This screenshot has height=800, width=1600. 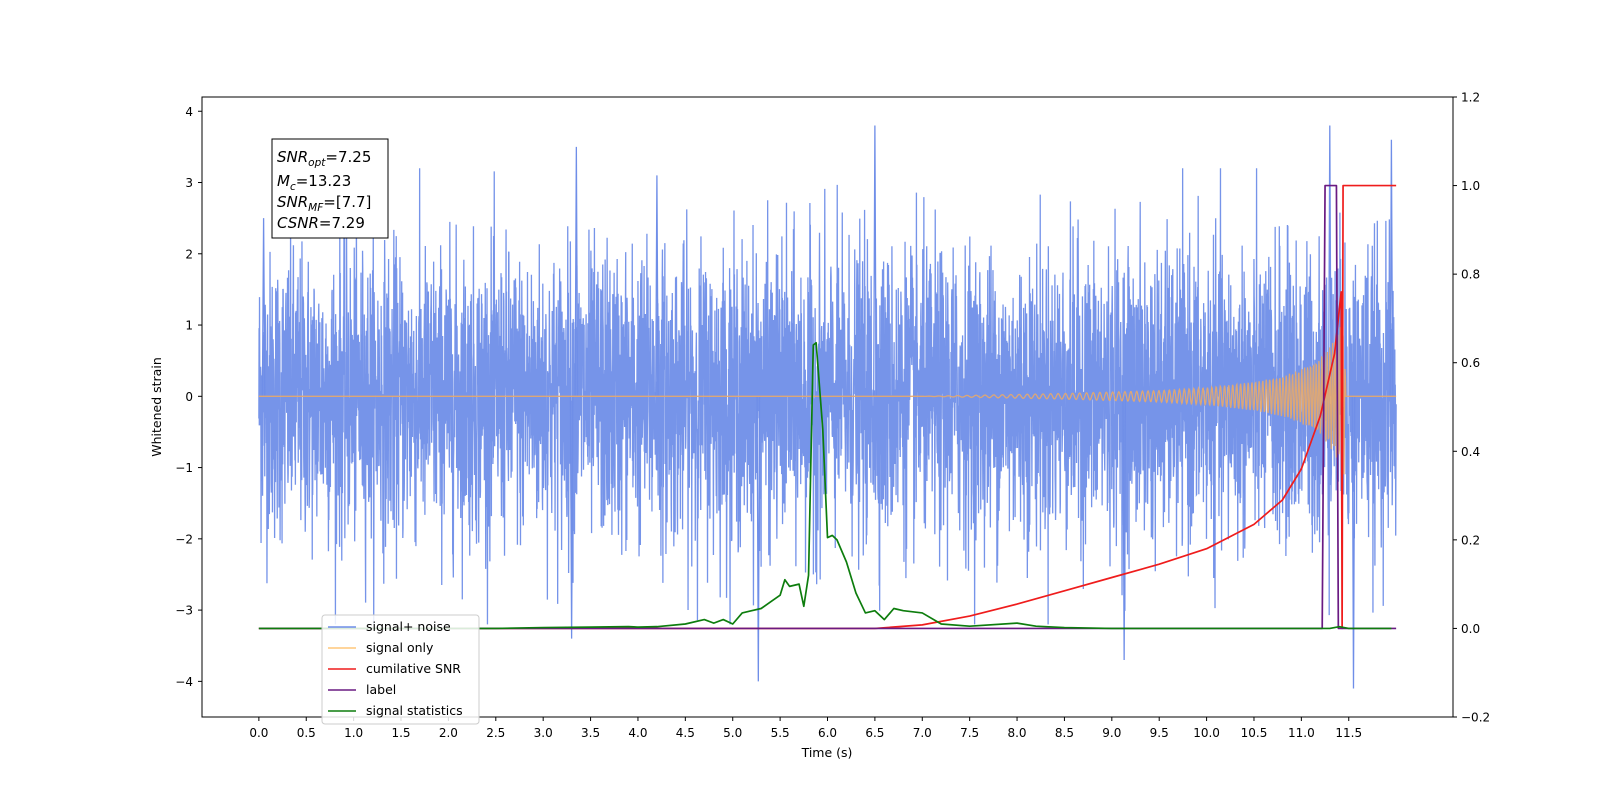 What do you see at coordinates (324, 203) in the screenshot?
I see `annotation-line-snr-mf: SNRMF=[7.7]` at bounding box center [324, 203].